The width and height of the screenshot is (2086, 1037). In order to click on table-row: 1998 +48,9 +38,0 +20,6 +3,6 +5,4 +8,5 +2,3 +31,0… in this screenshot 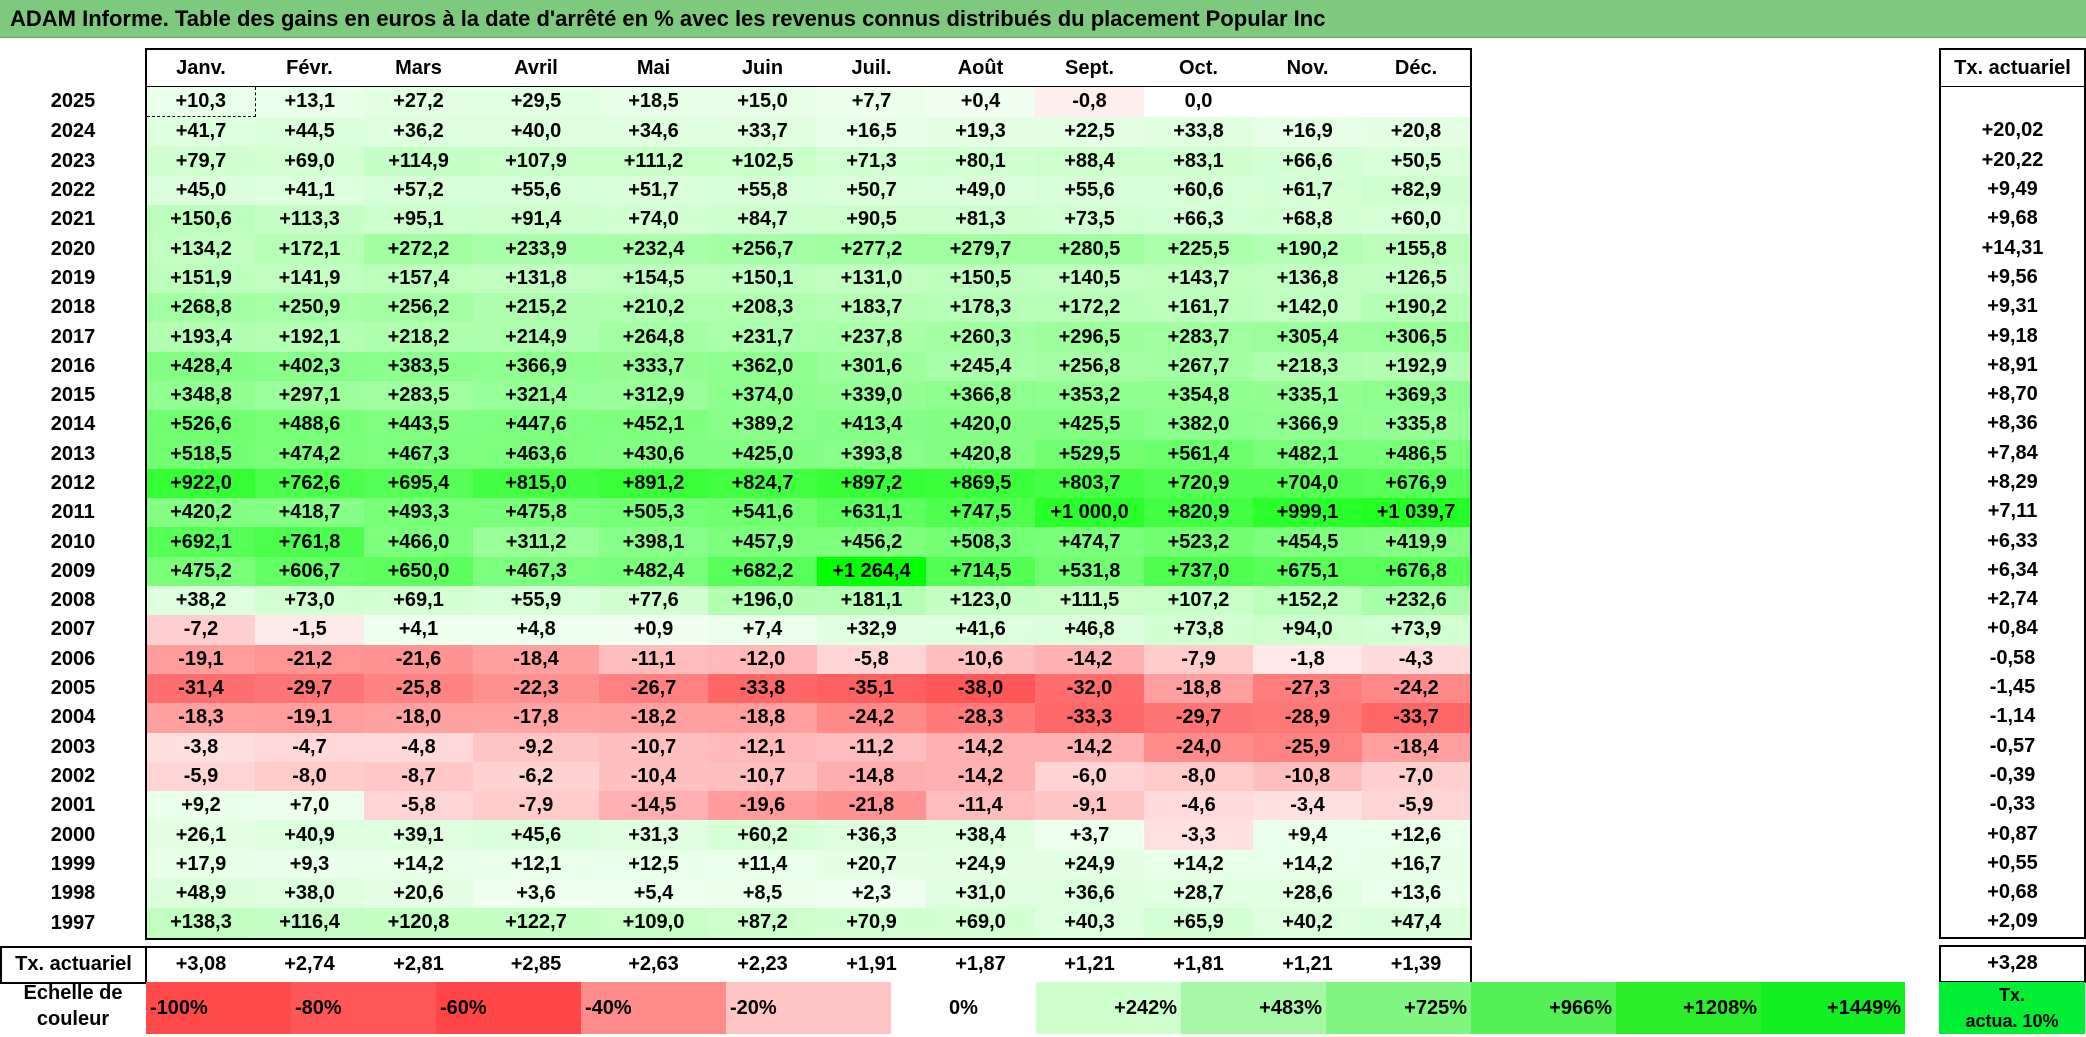, I will do `click(736, 894)`.